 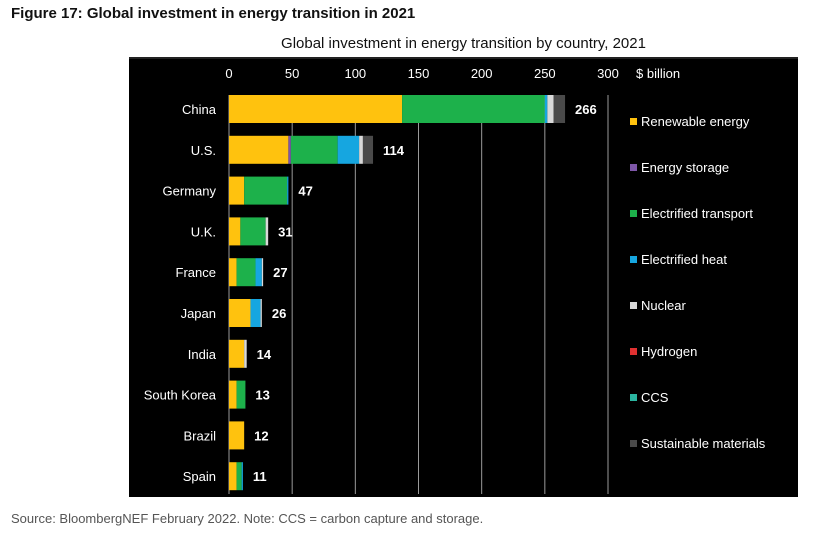 What do you see at coordinates (355, 73) in the screenshot?
I see `x-tick-label: 100` at bounding box center [355, 73].